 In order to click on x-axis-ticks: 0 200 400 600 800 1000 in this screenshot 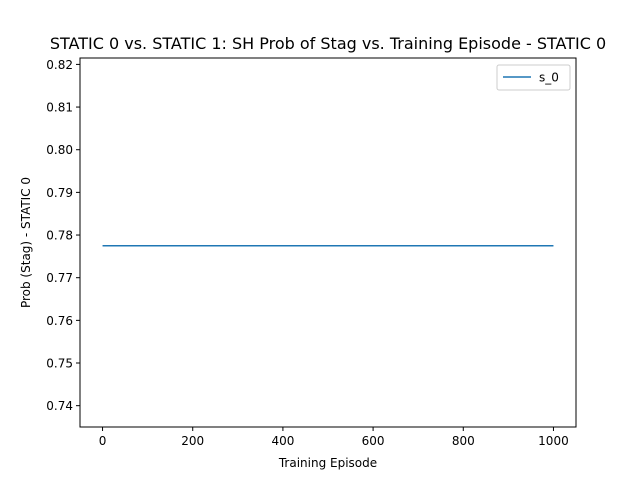, I will do `click(334, 437)`.